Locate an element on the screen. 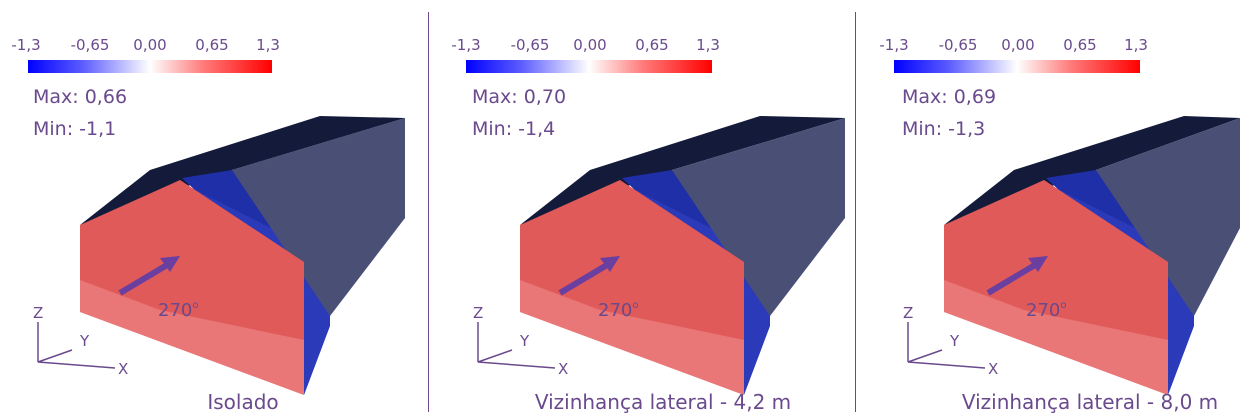 This screenshot has height=419, width=1252. max-value: Max: 0,69 is located at coordinates (949, 97).